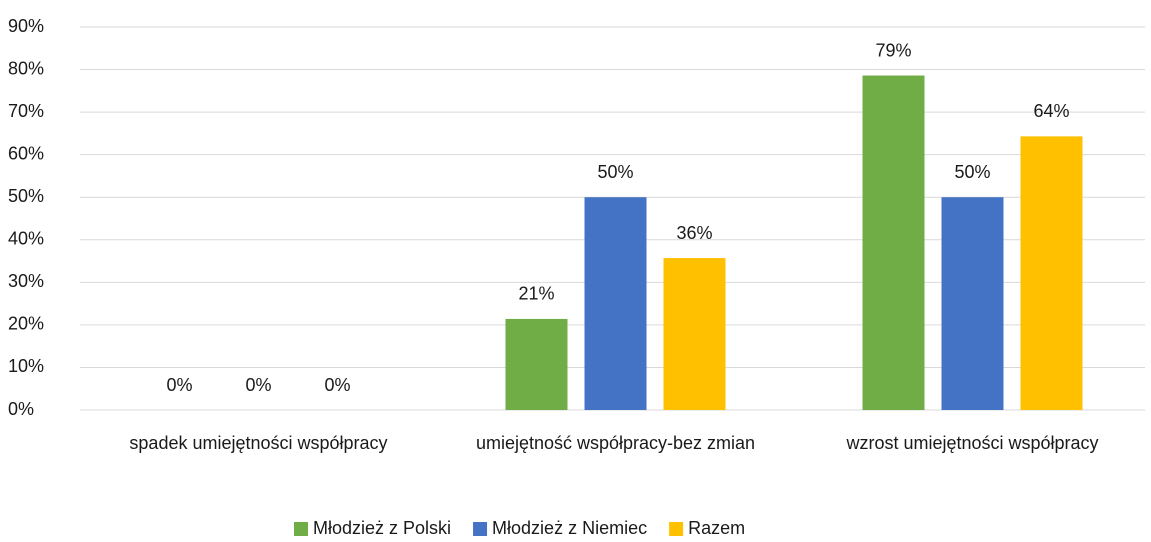 The image size is (1151, 542). Describe the element at coordinates (21, 409) in the screenshot. I see `y-tick-label: 0%` at that location.